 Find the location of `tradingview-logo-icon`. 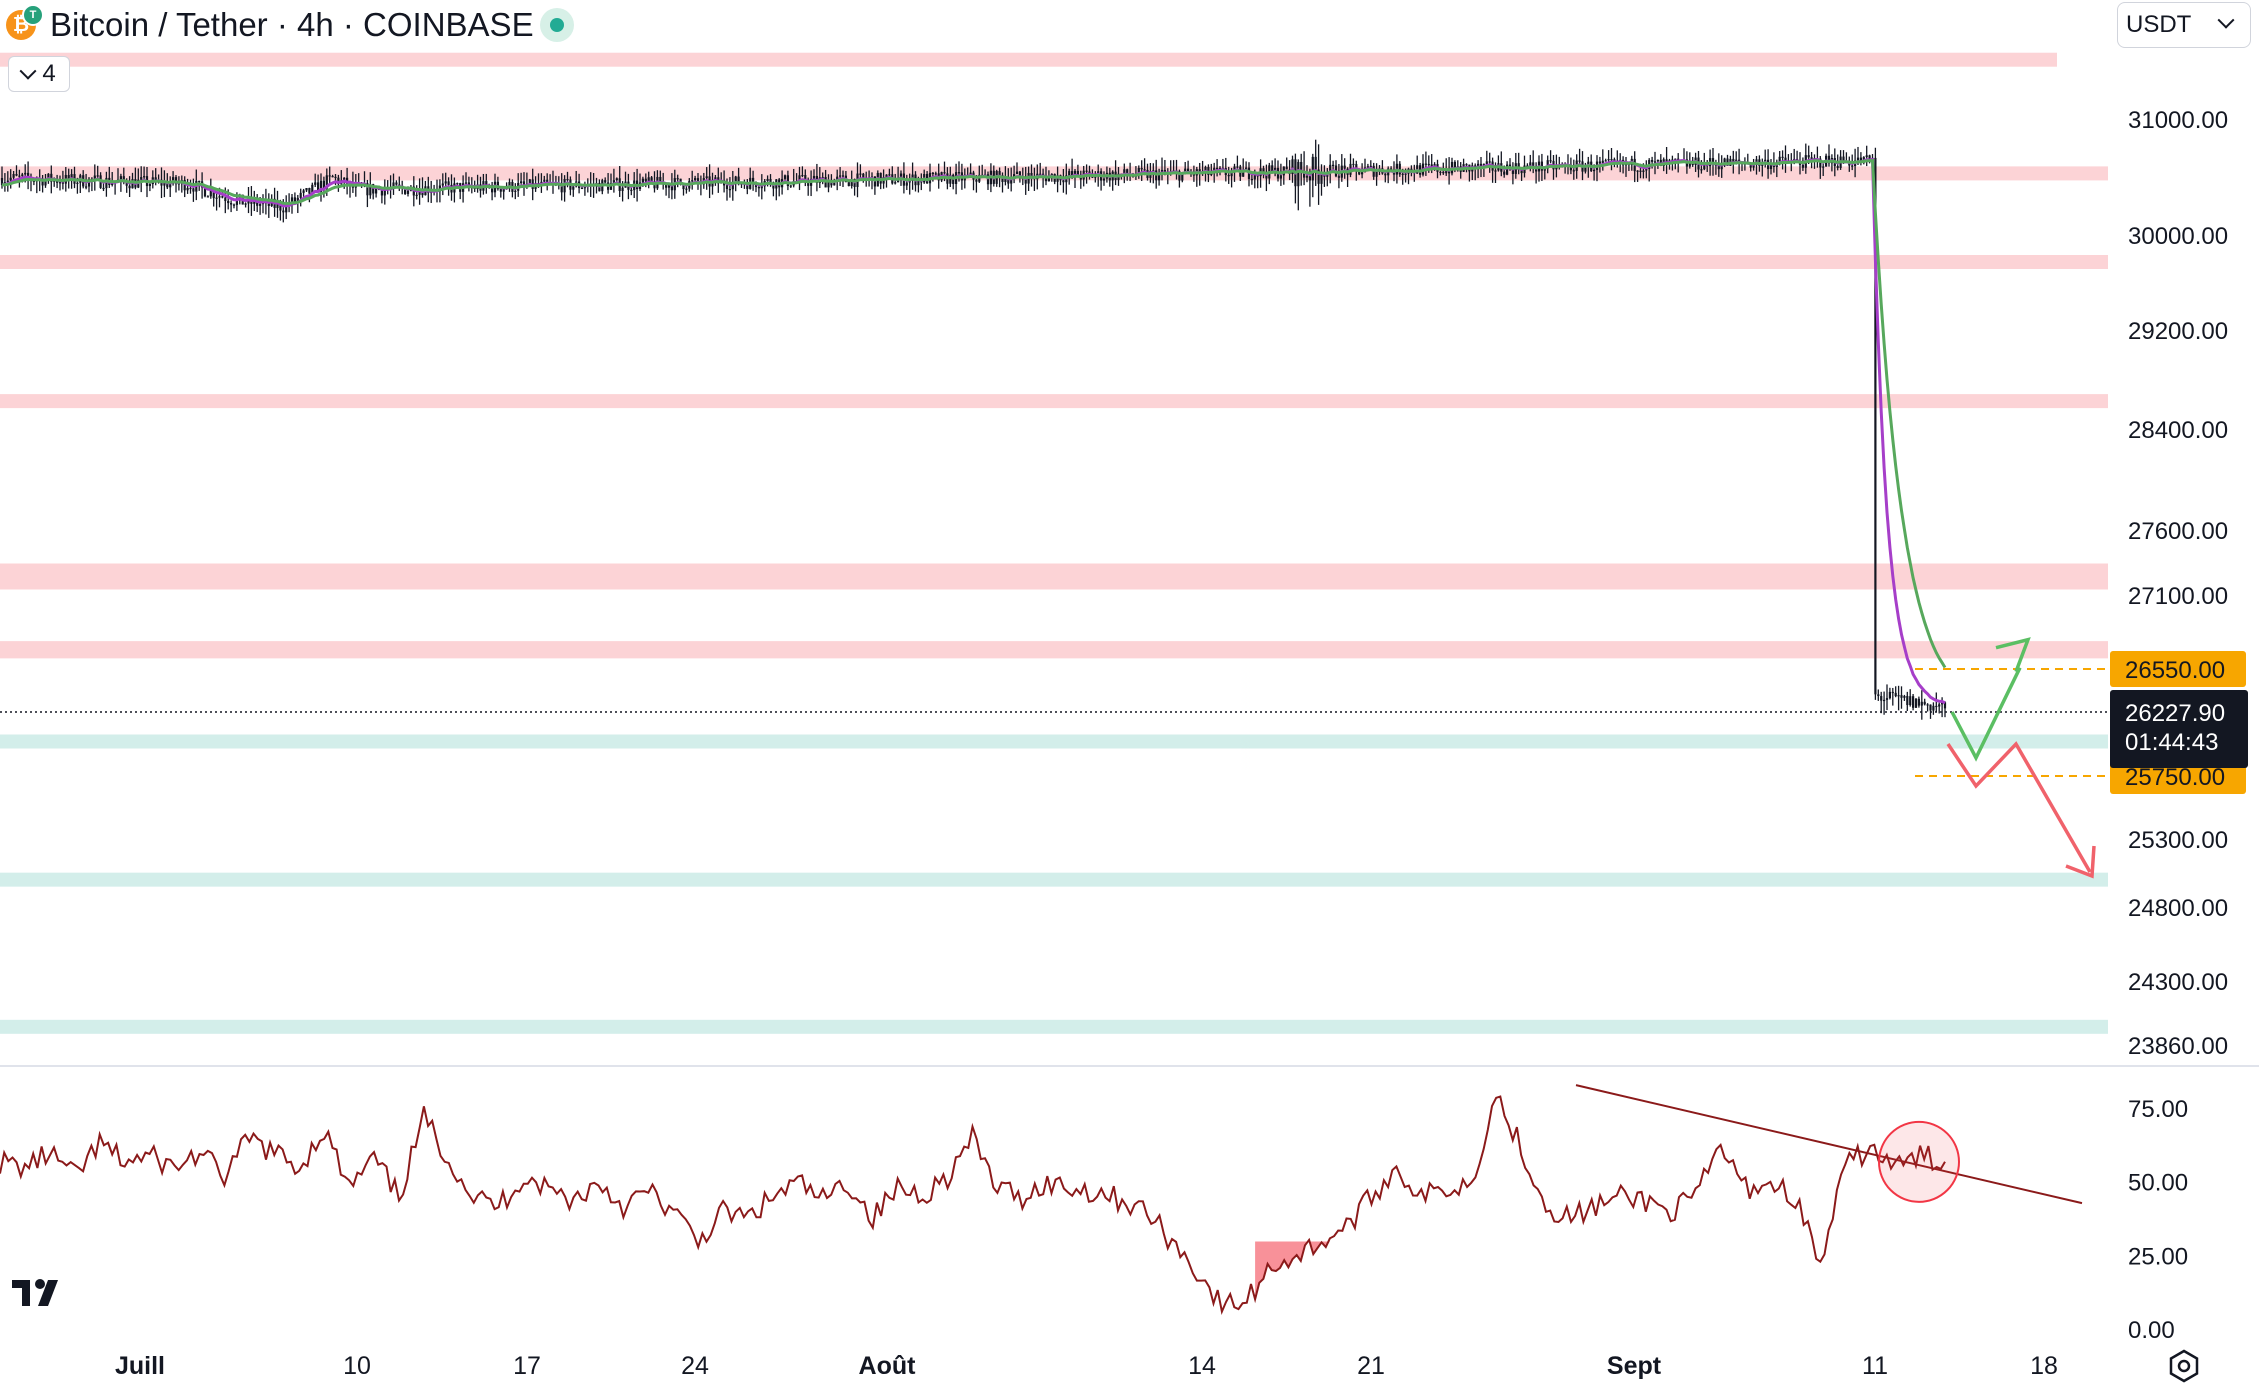

tradingview-logo-icon is located at coordinates (35, 1292).